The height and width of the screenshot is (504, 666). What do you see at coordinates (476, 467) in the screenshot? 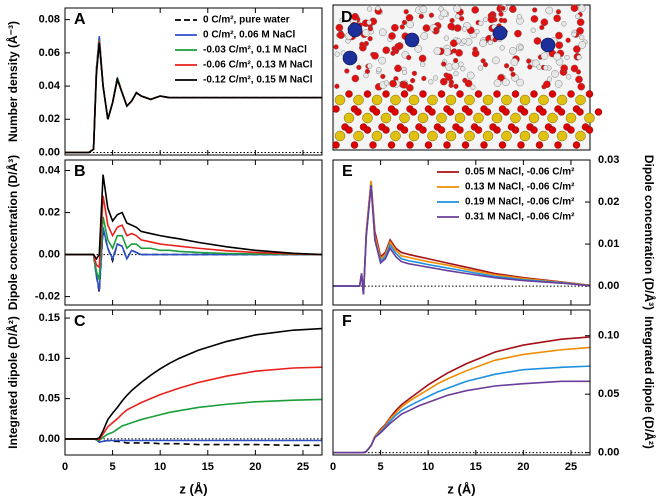
I see `x-tick-label: 15` at bounding box center [476, 467].